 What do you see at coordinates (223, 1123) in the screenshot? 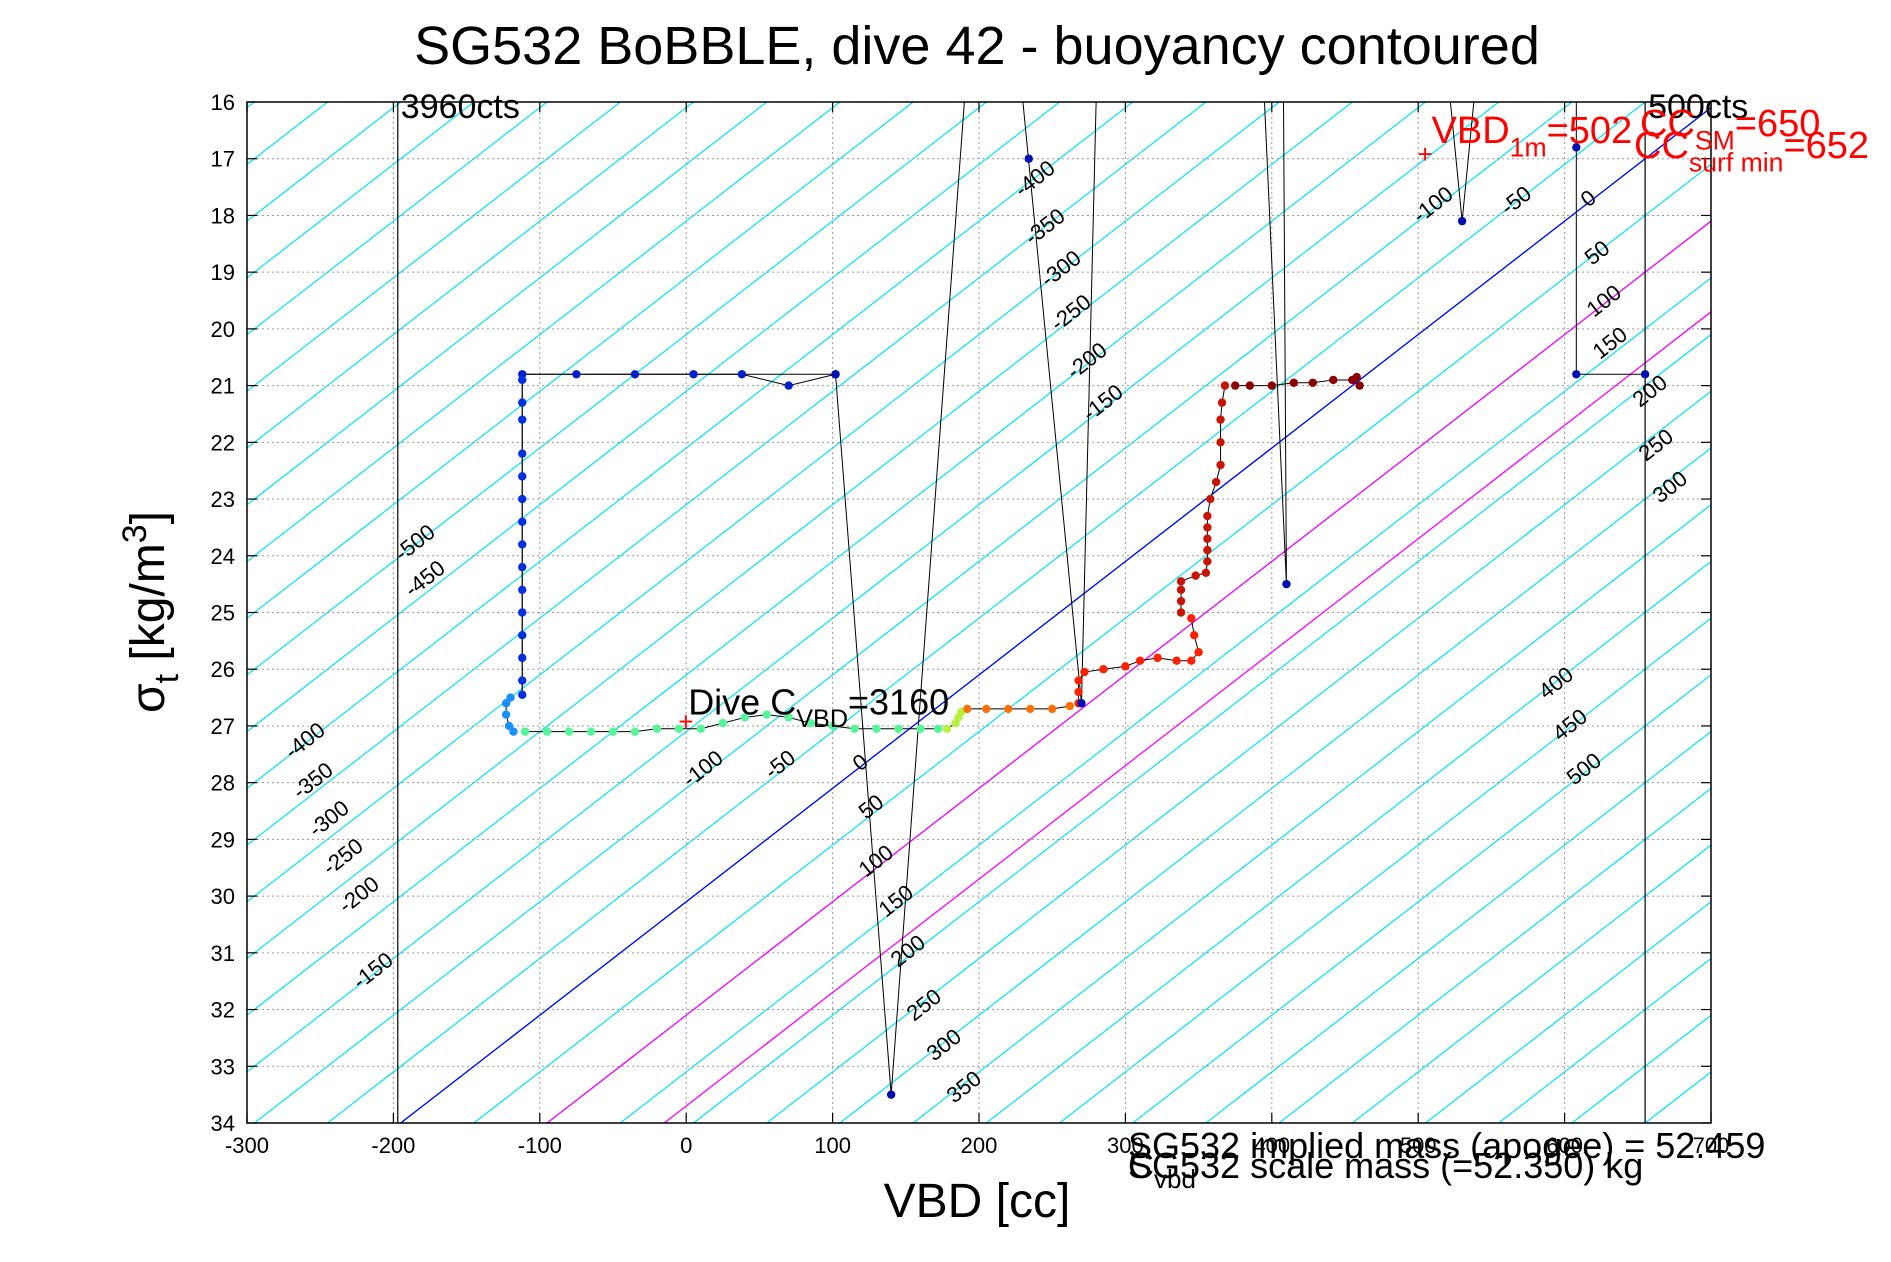
I see `y-tick-label: 34` at bounding box center [223, 1123].